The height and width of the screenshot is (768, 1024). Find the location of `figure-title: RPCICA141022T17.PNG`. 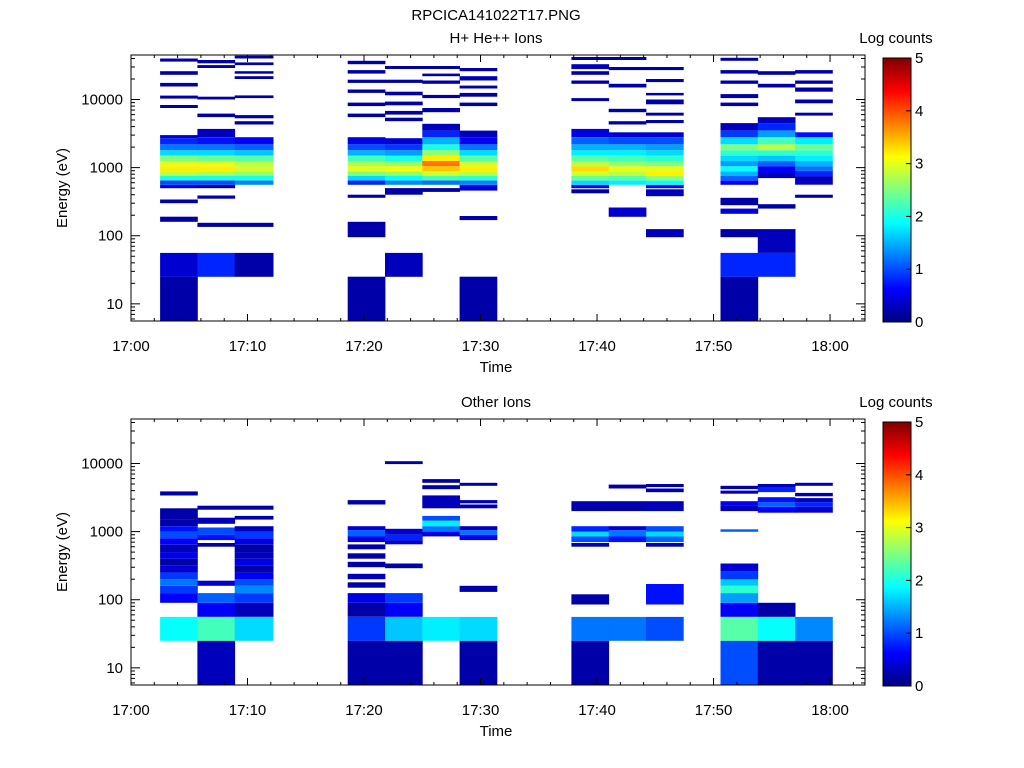

figure-title: RPCICA141022T17.PNG is located at coordinates (495, 15).